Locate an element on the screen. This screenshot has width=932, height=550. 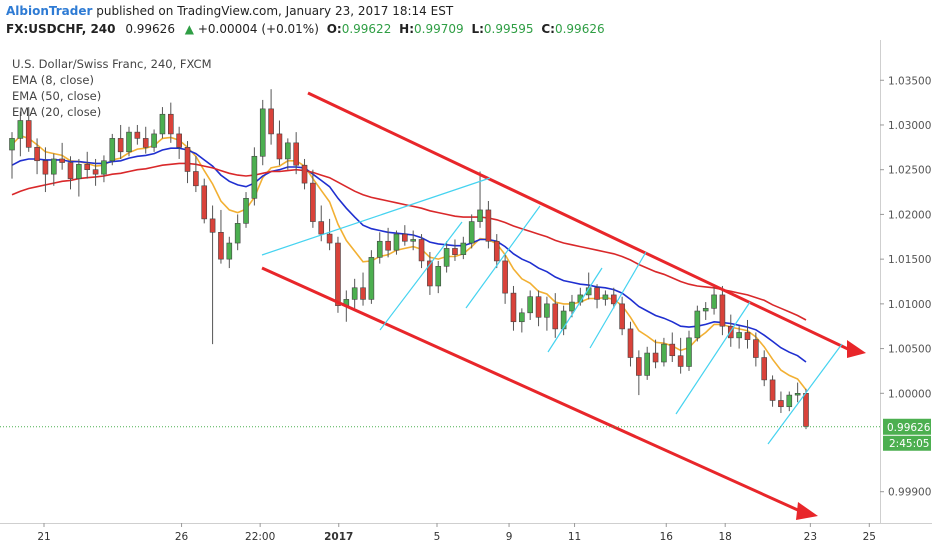
countdown-label-box is located at coordinates (907, 443).